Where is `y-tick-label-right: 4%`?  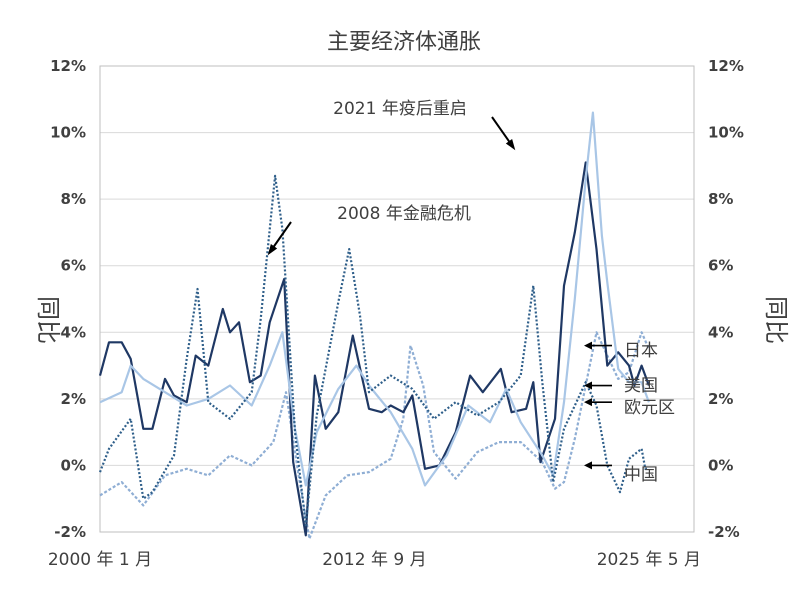 y-tick-label-right: 4% is located at coordinates (720, 332).